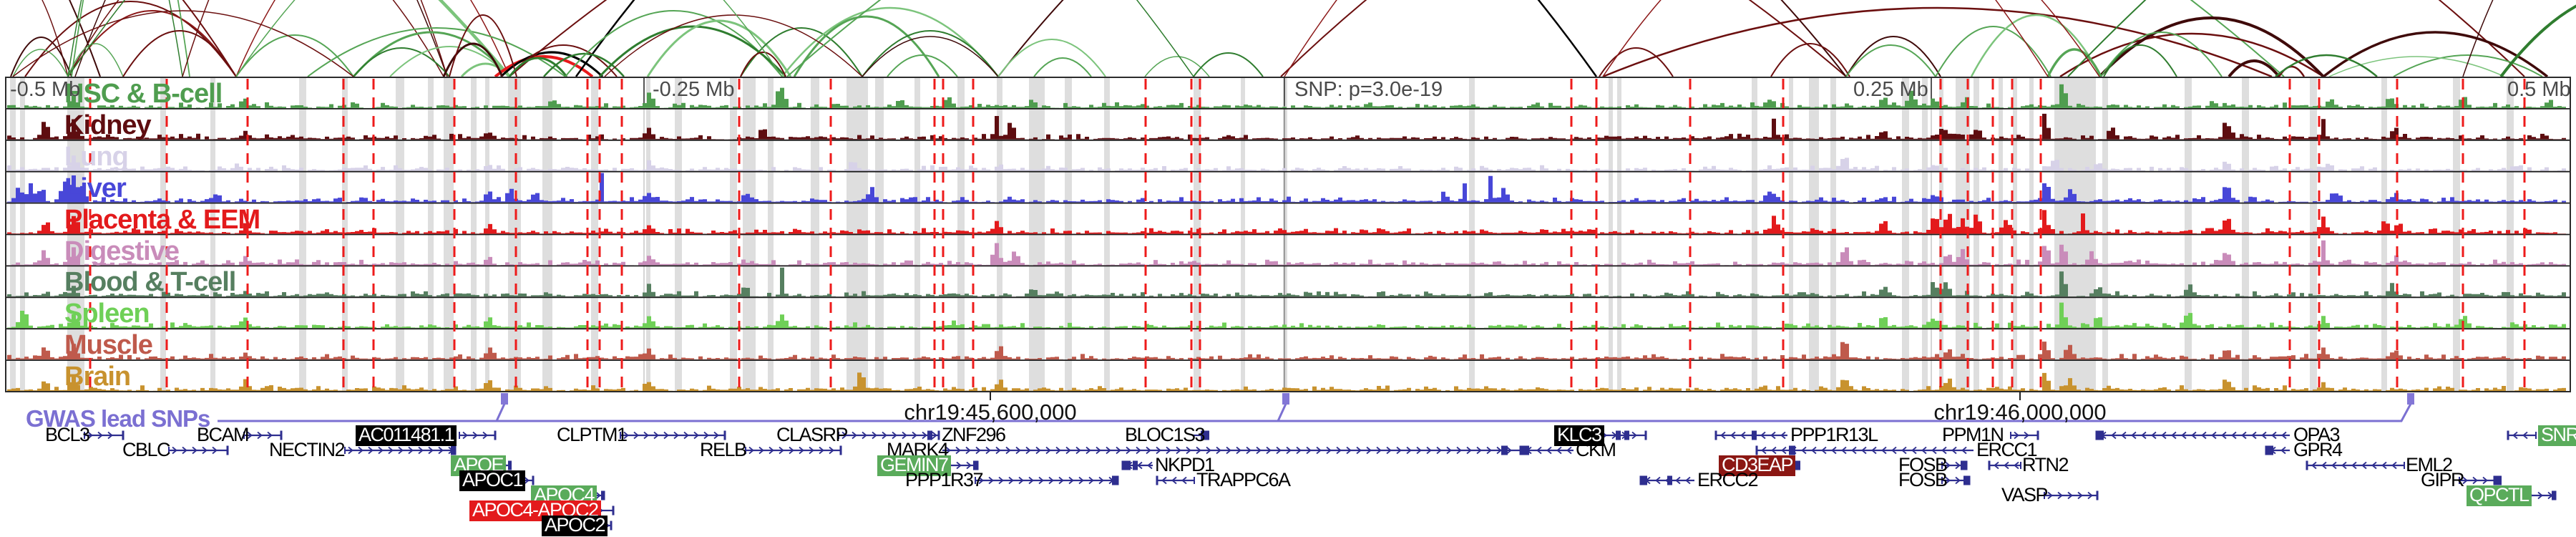 Image resolution: width=2576 pixels, height=537 pixels. Describe the element at coordinates (146, 449) in the screenshot. I see `gene-label-cblc: CBLC` at that location.